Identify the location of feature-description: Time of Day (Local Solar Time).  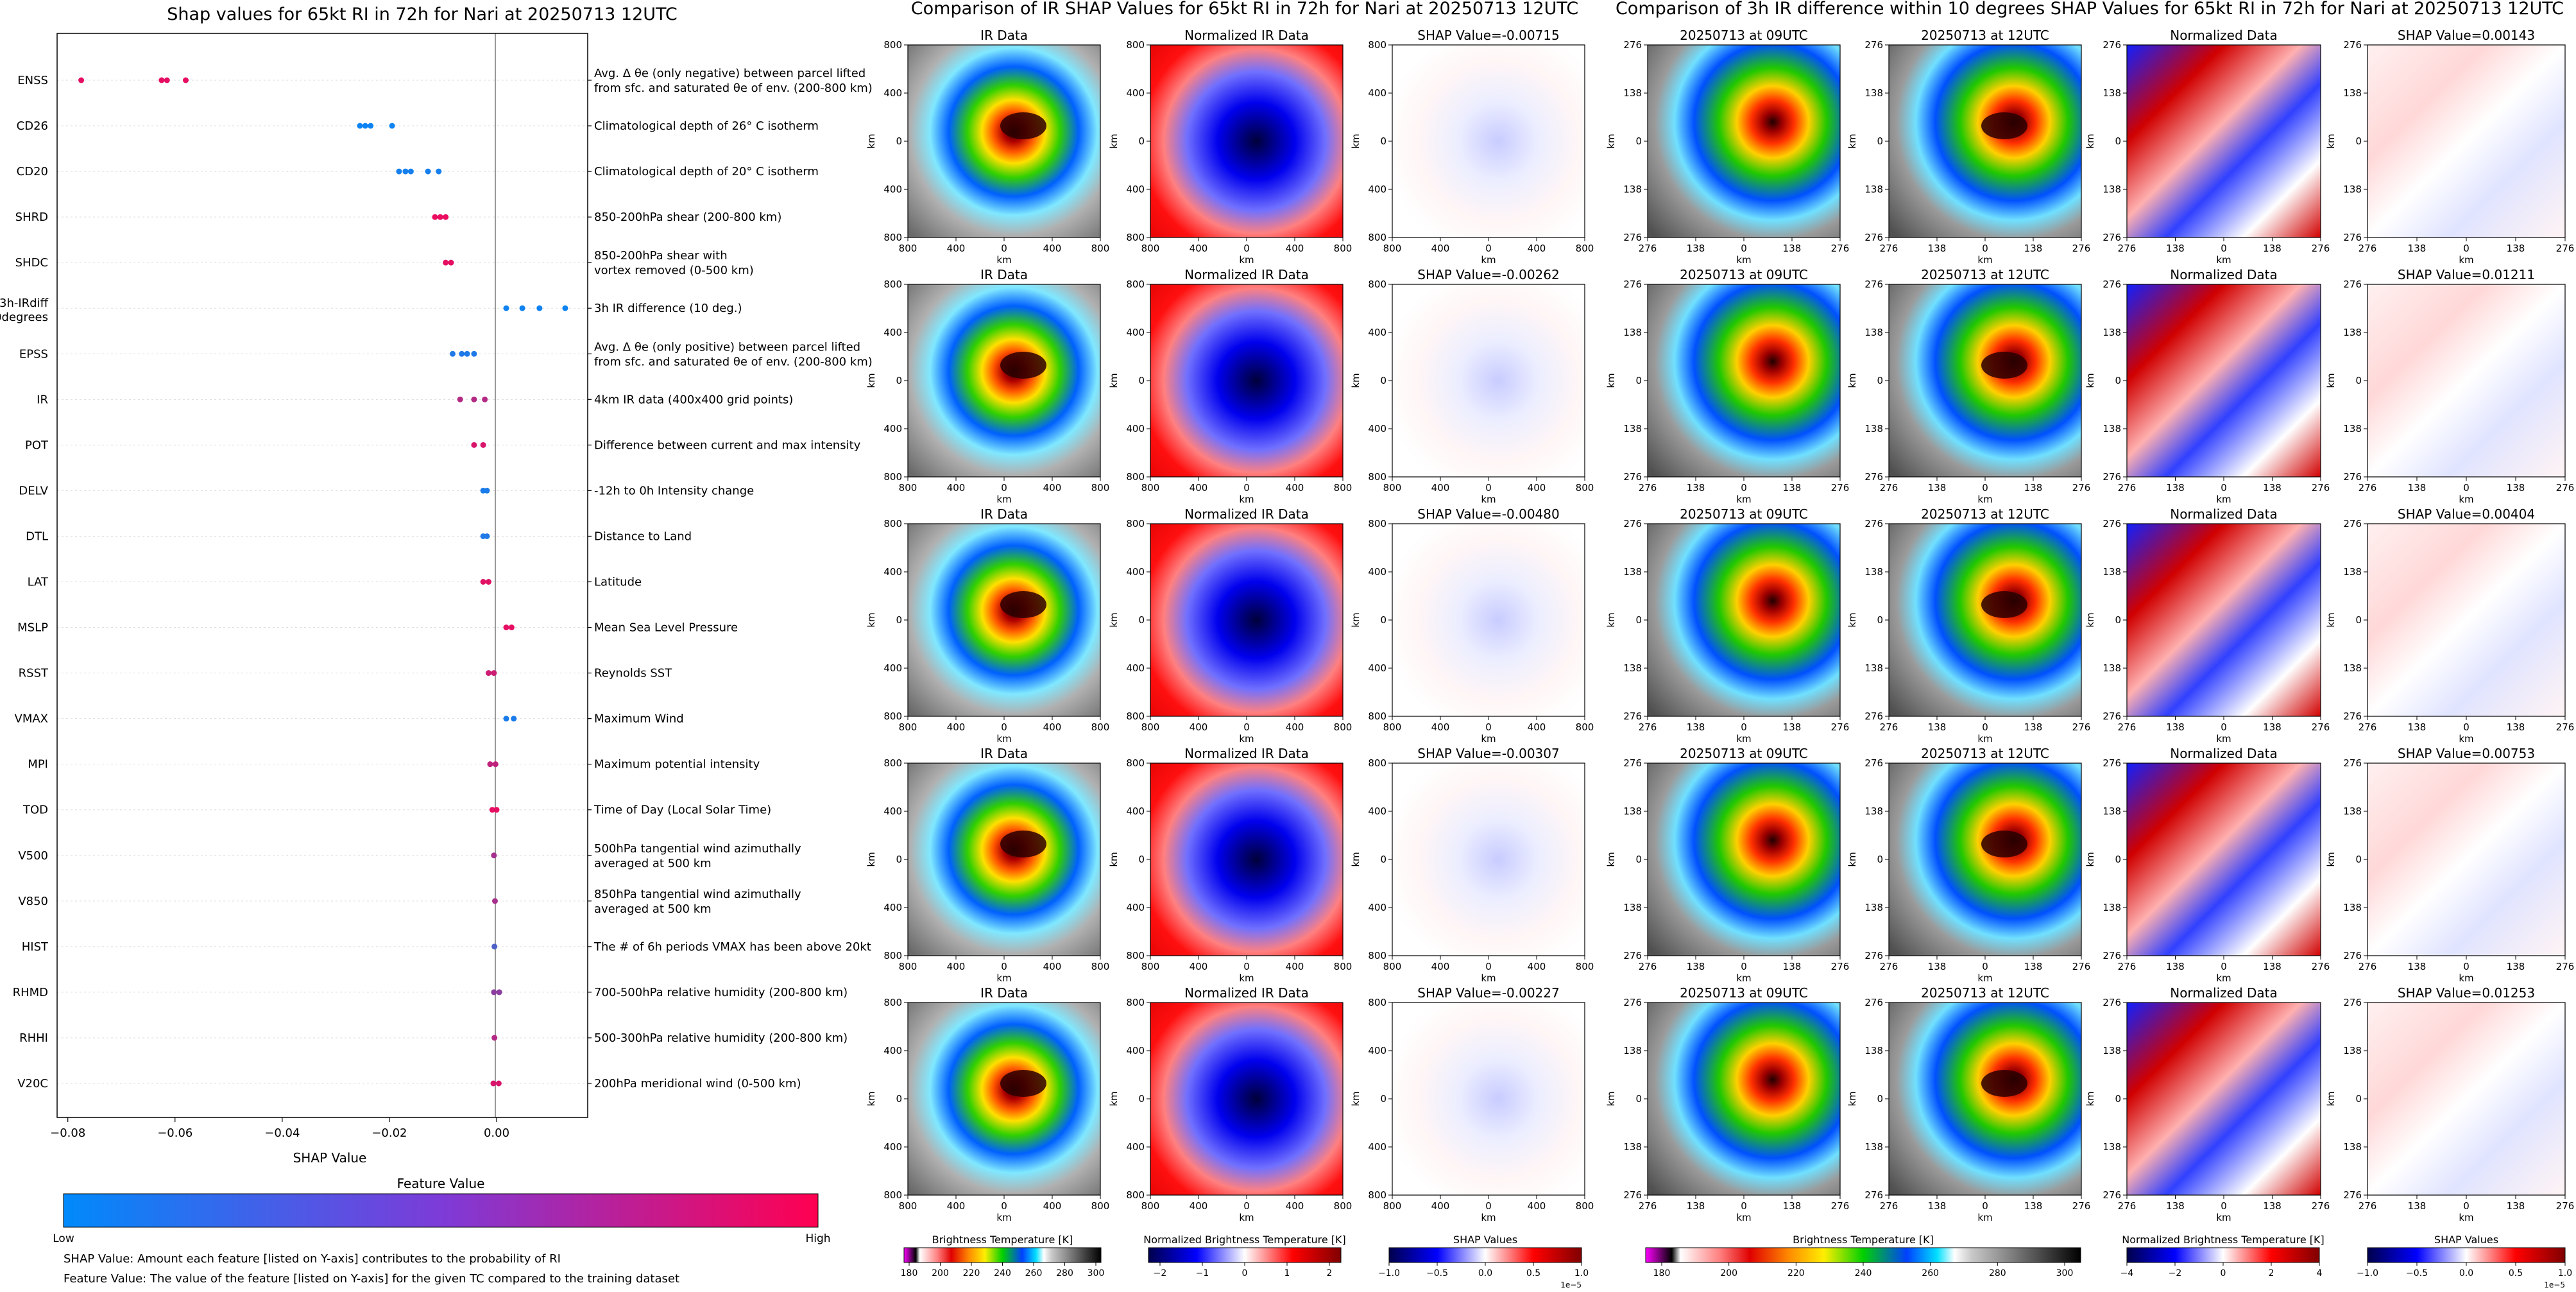
(682, 810).